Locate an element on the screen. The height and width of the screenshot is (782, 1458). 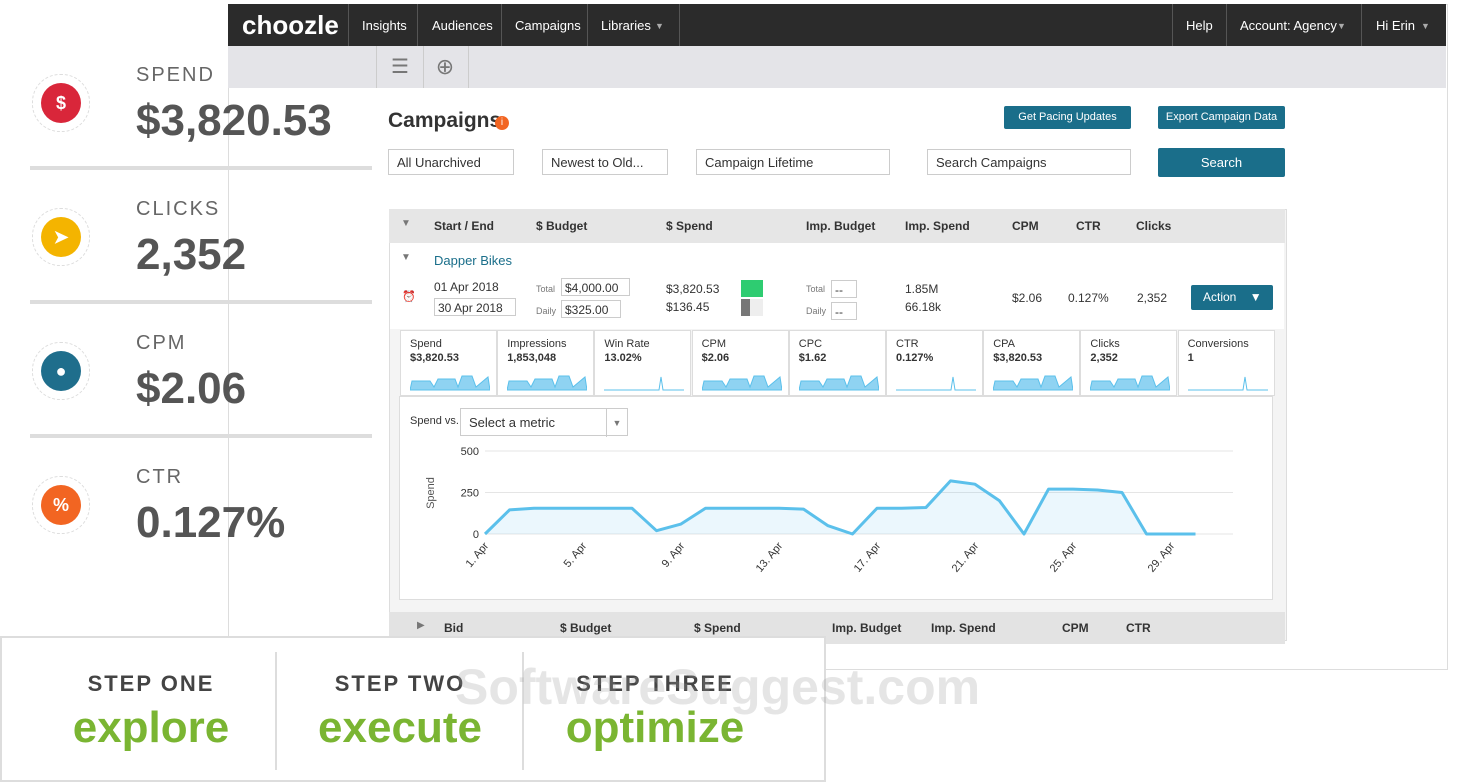
imp-budget-total: -- is located at coordinates (844, 289).